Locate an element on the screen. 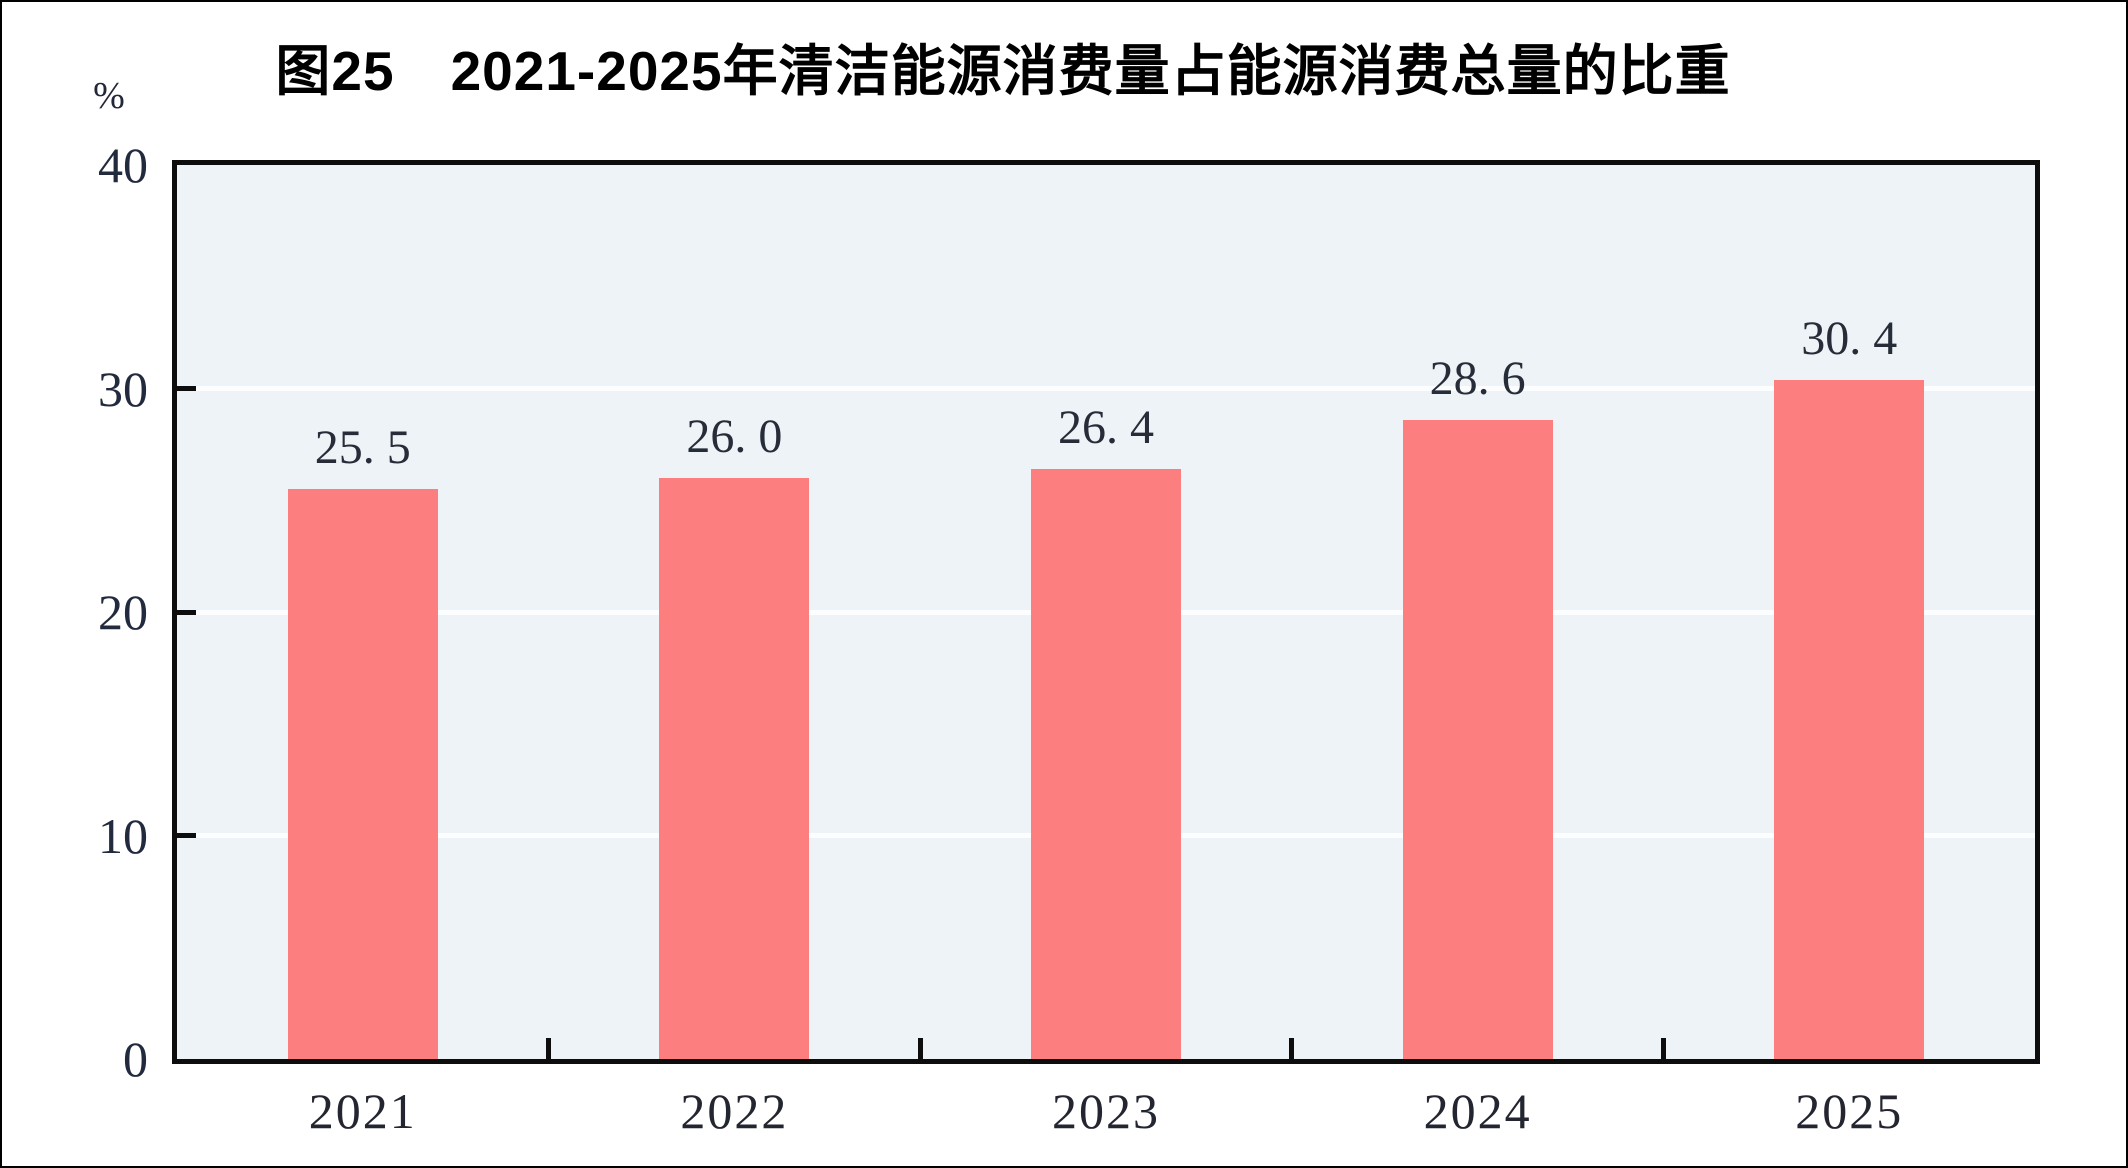 The height and width of the screenshot is (1168, 2128). bar-value-label-2025: 30. 4 is located at coordinates (1849, 338).